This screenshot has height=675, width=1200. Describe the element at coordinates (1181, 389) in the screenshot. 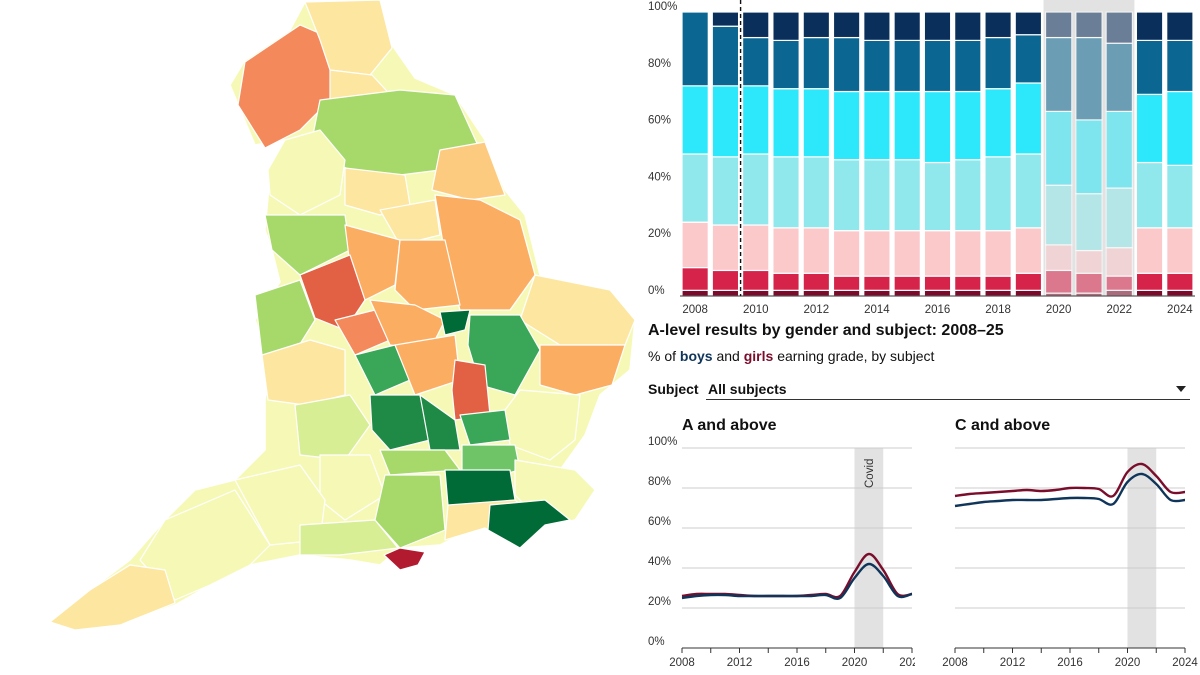

I see `chevron-down-icon` at that location.